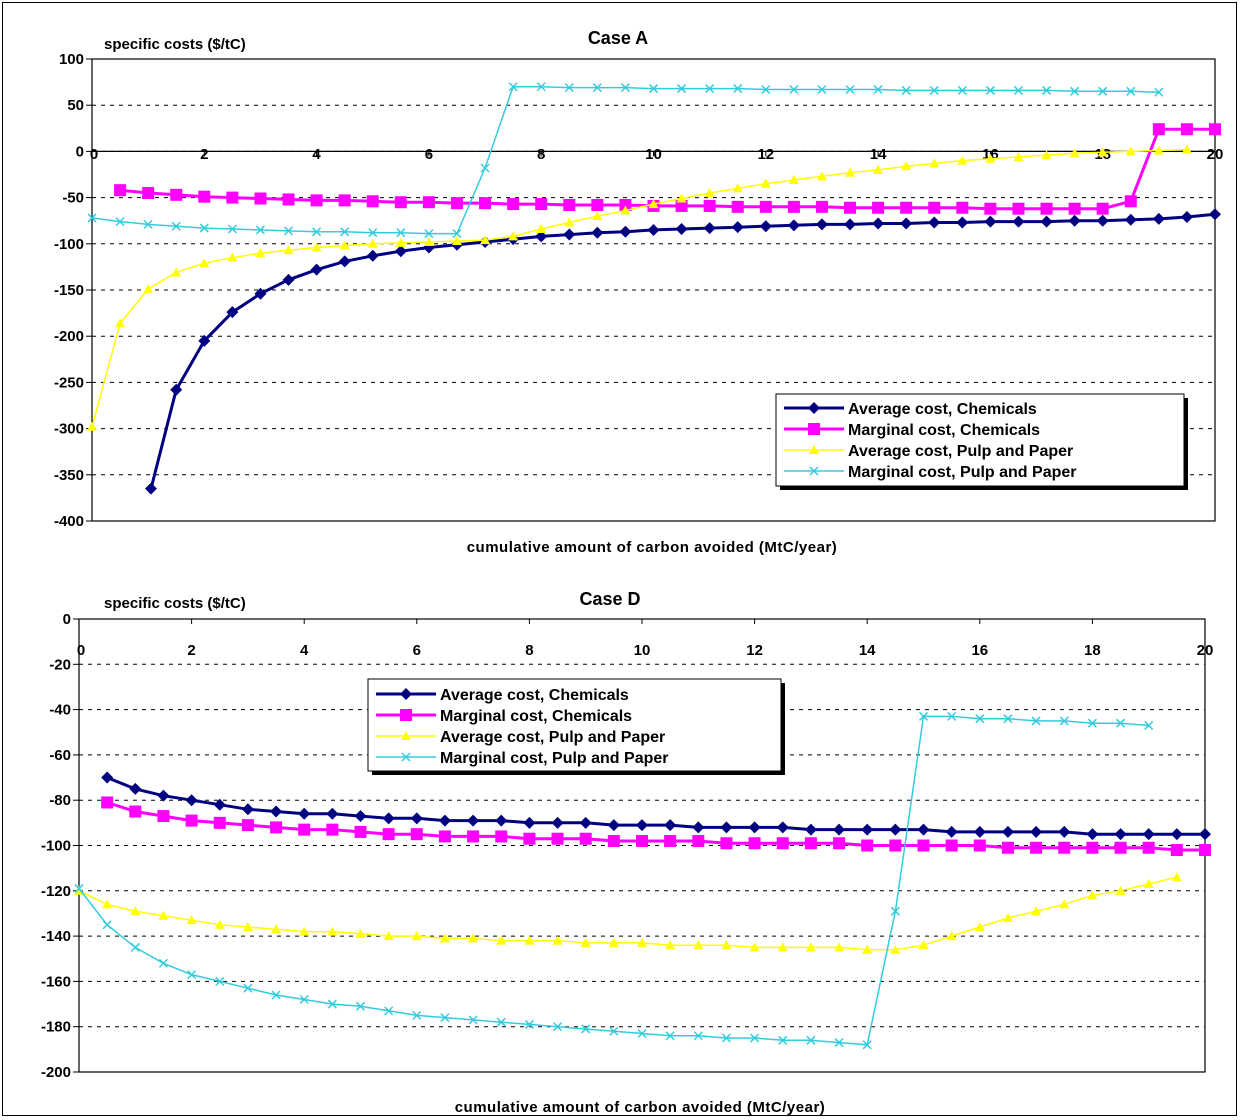 Image resolution: width=1241 pixels, height=1120 pixels. I want to click on y-tick-label: -300, so click(69, 429).